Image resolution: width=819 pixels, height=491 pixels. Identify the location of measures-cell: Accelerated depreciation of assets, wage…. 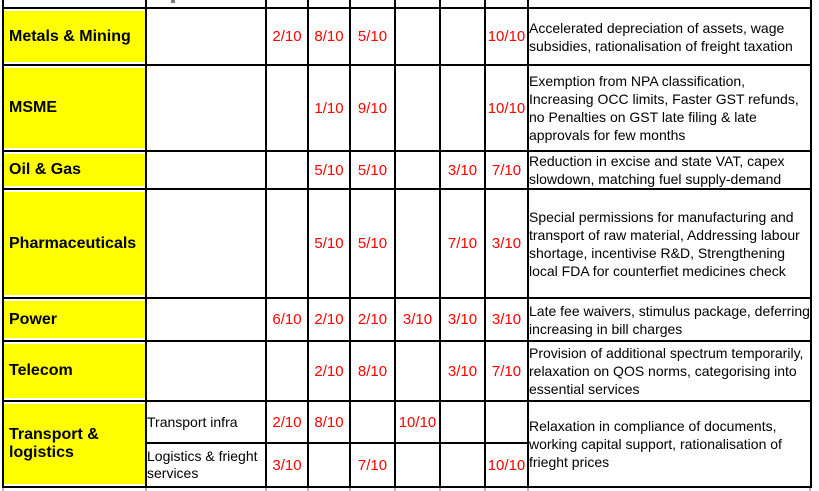
(669, 36).